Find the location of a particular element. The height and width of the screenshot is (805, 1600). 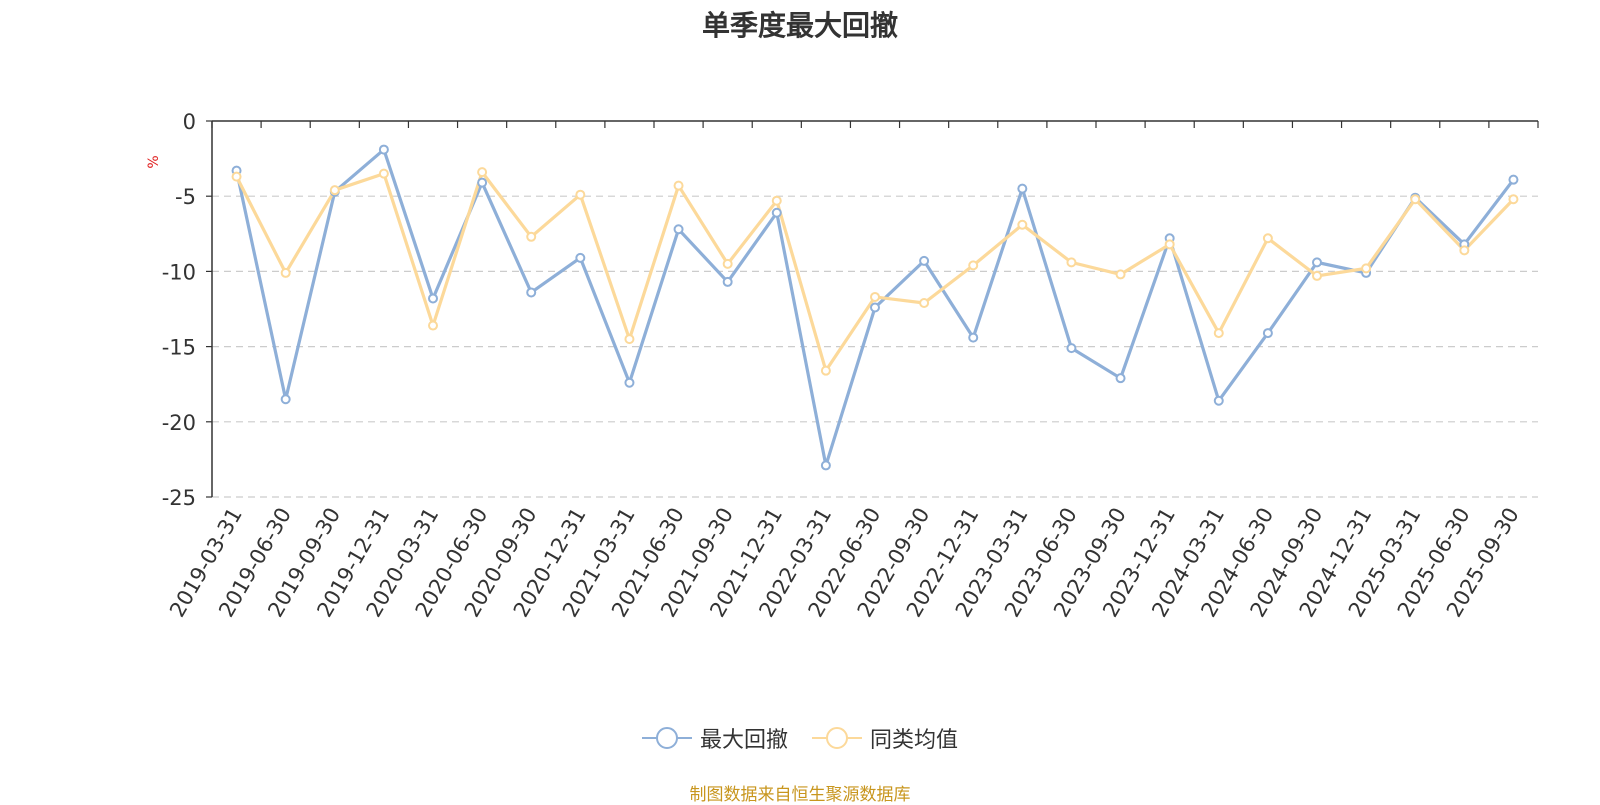

y-tick-label: -20 is located at coordinates (179, 423).